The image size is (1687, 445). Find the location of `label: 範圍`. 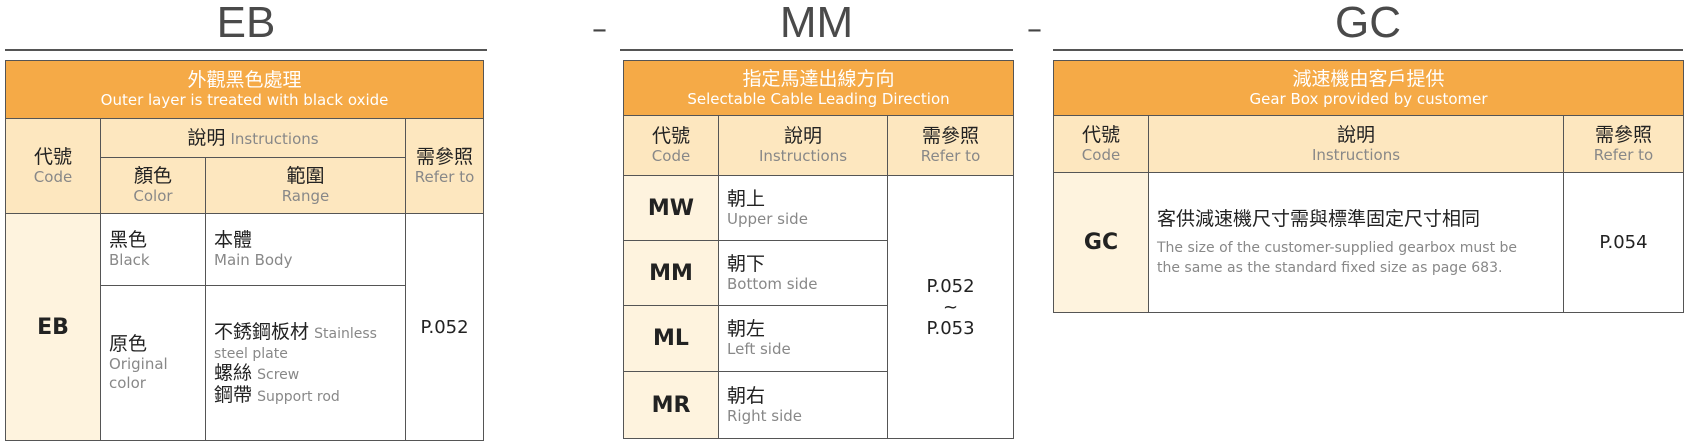

label: 範圍 is located at coordinates (305, 176).